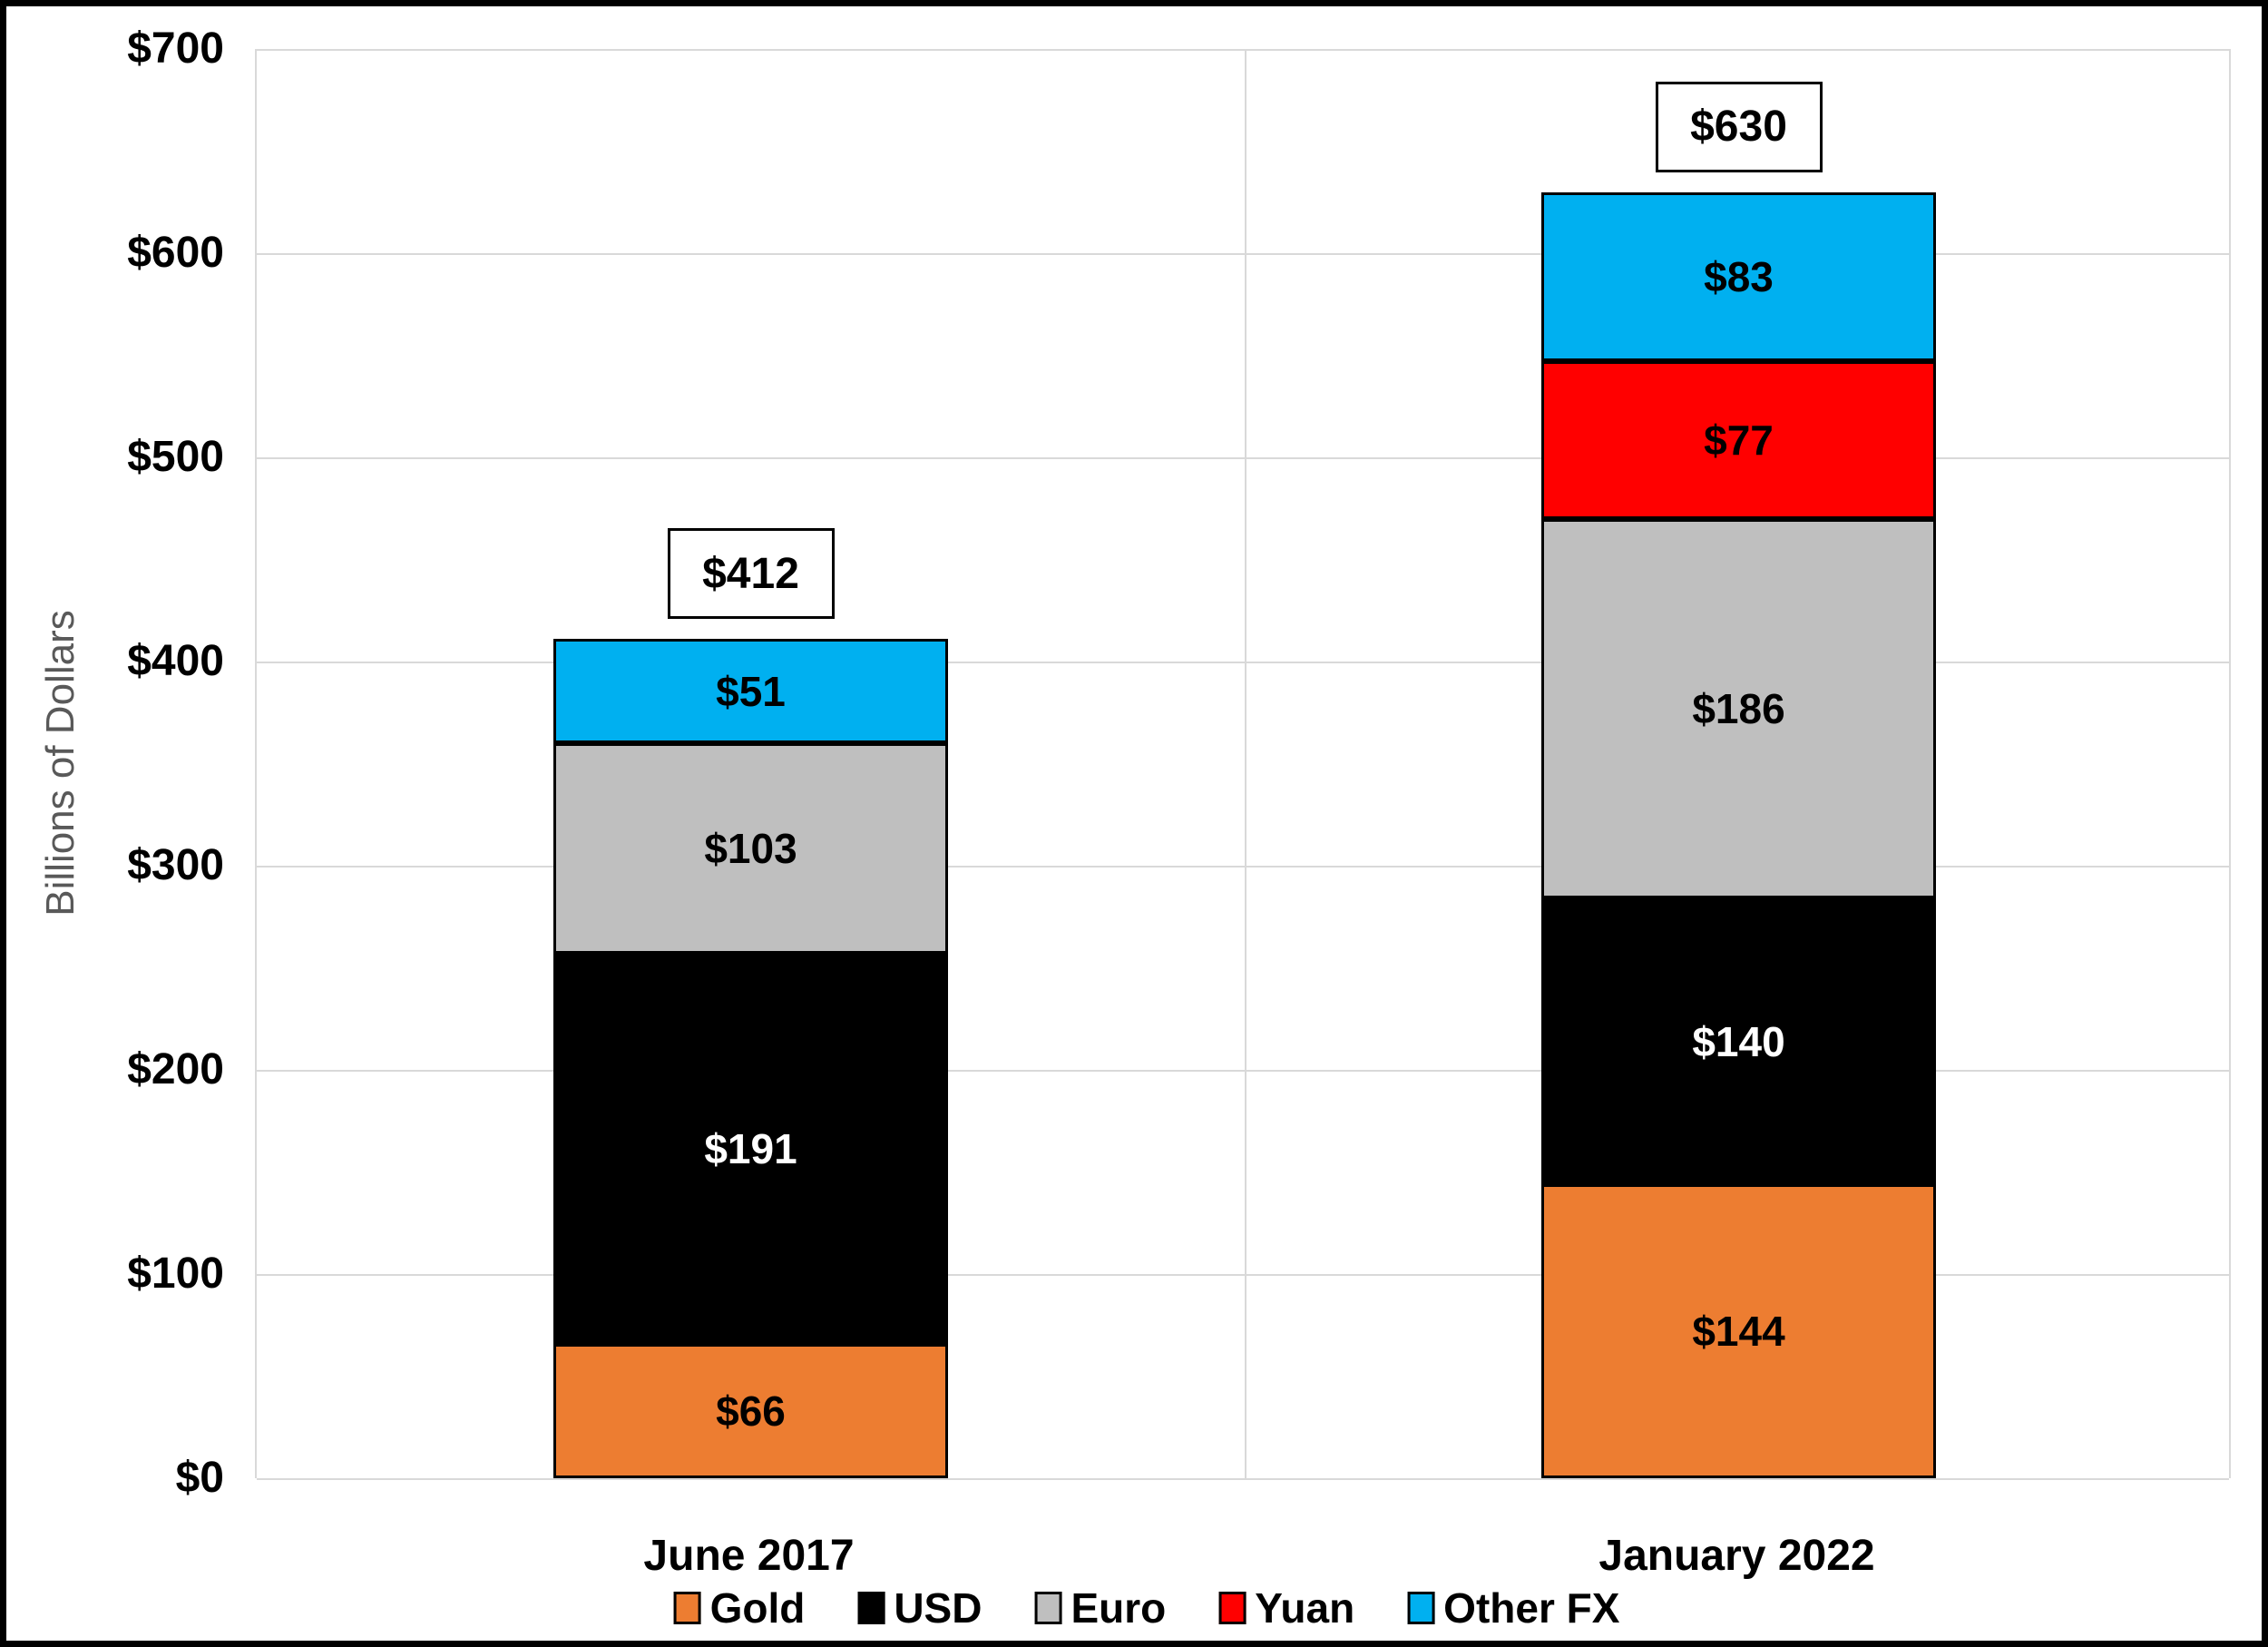 This screenshot has width=2268, height=1647. I want to click on legend-item-gold: Gold, so click(739, 1607).